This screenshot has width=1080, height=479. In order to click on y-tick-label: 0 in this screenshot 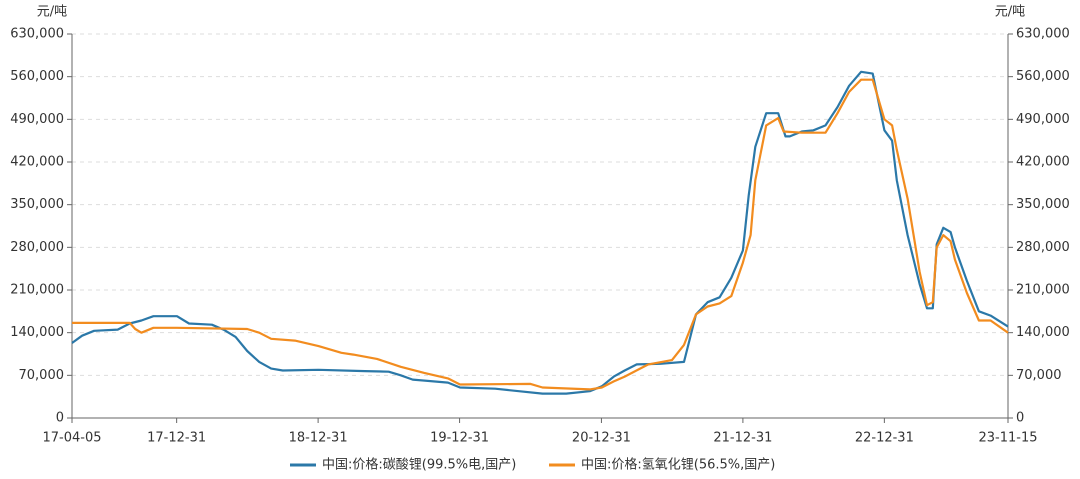, I will do `click(60, 418)`.